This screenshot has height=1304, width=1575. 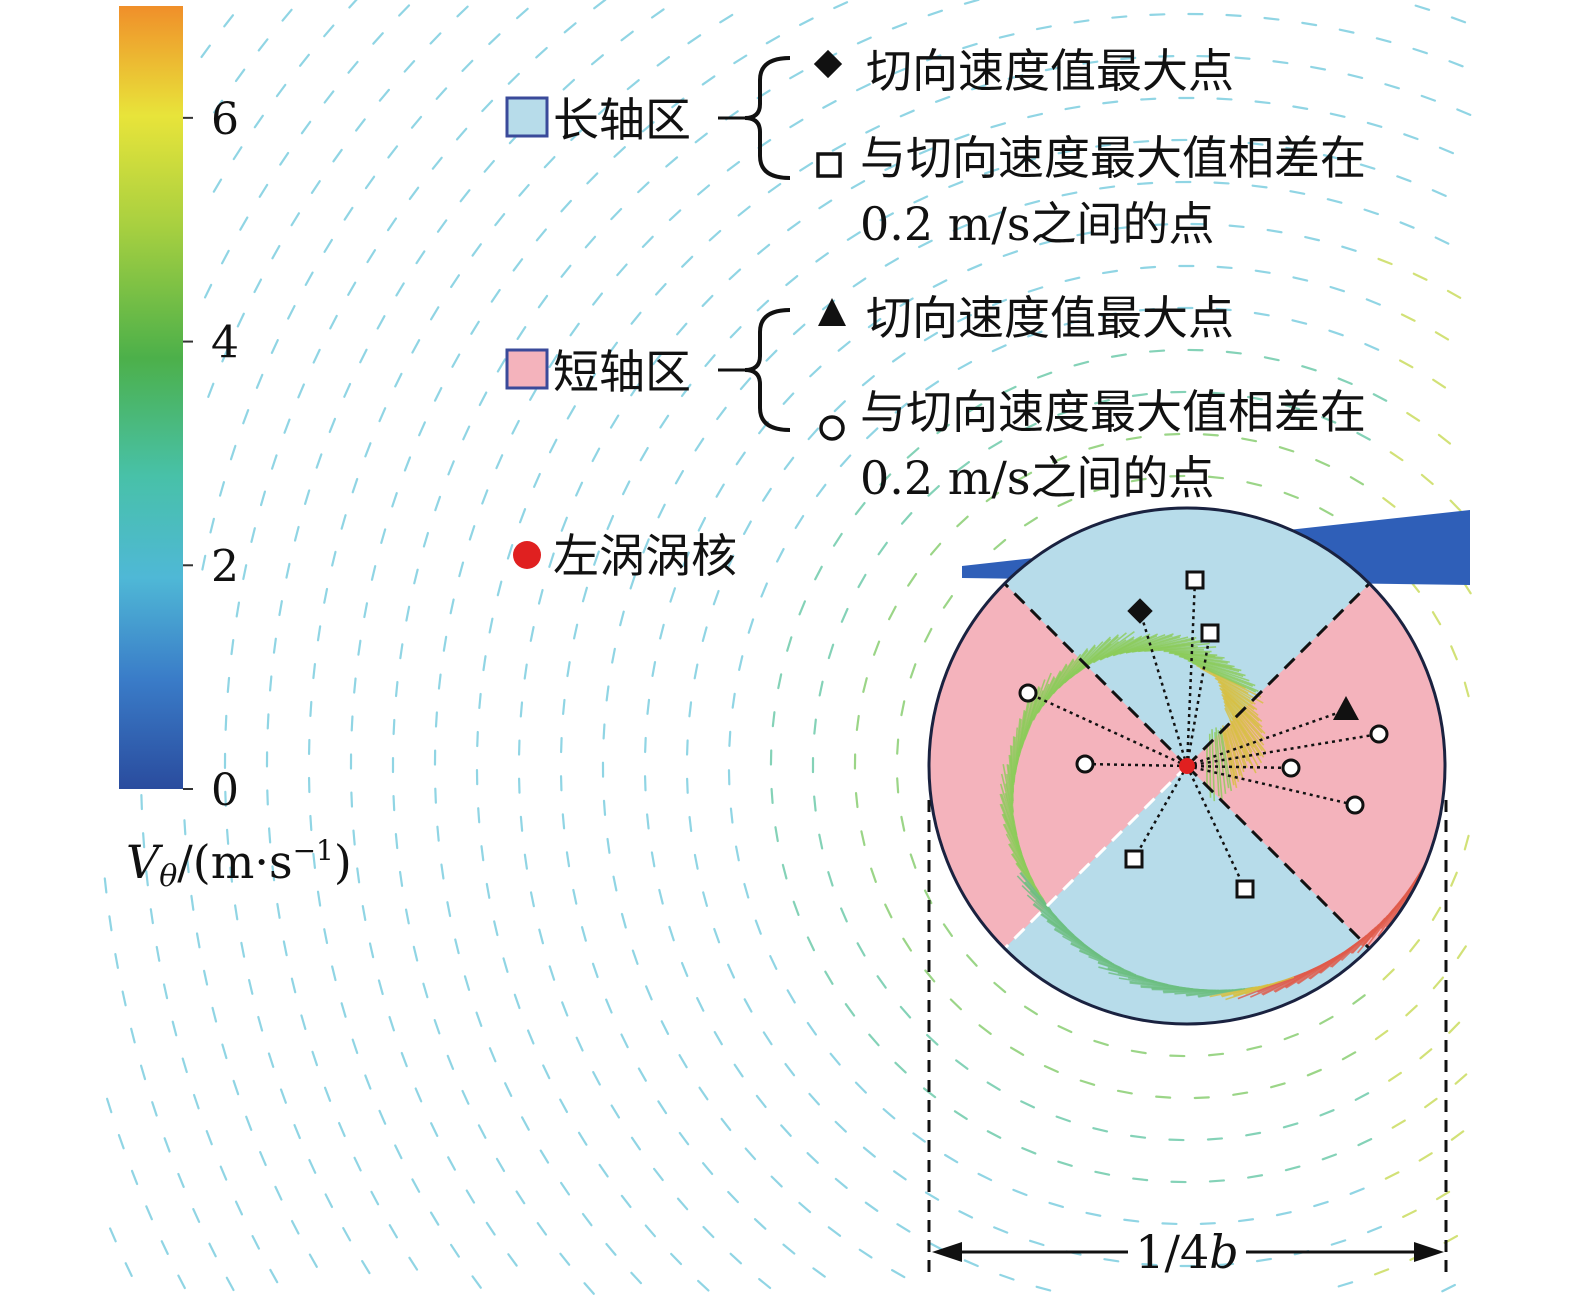 I want to click on colorbar-tick-label: 6, so click(x=225, y=119).